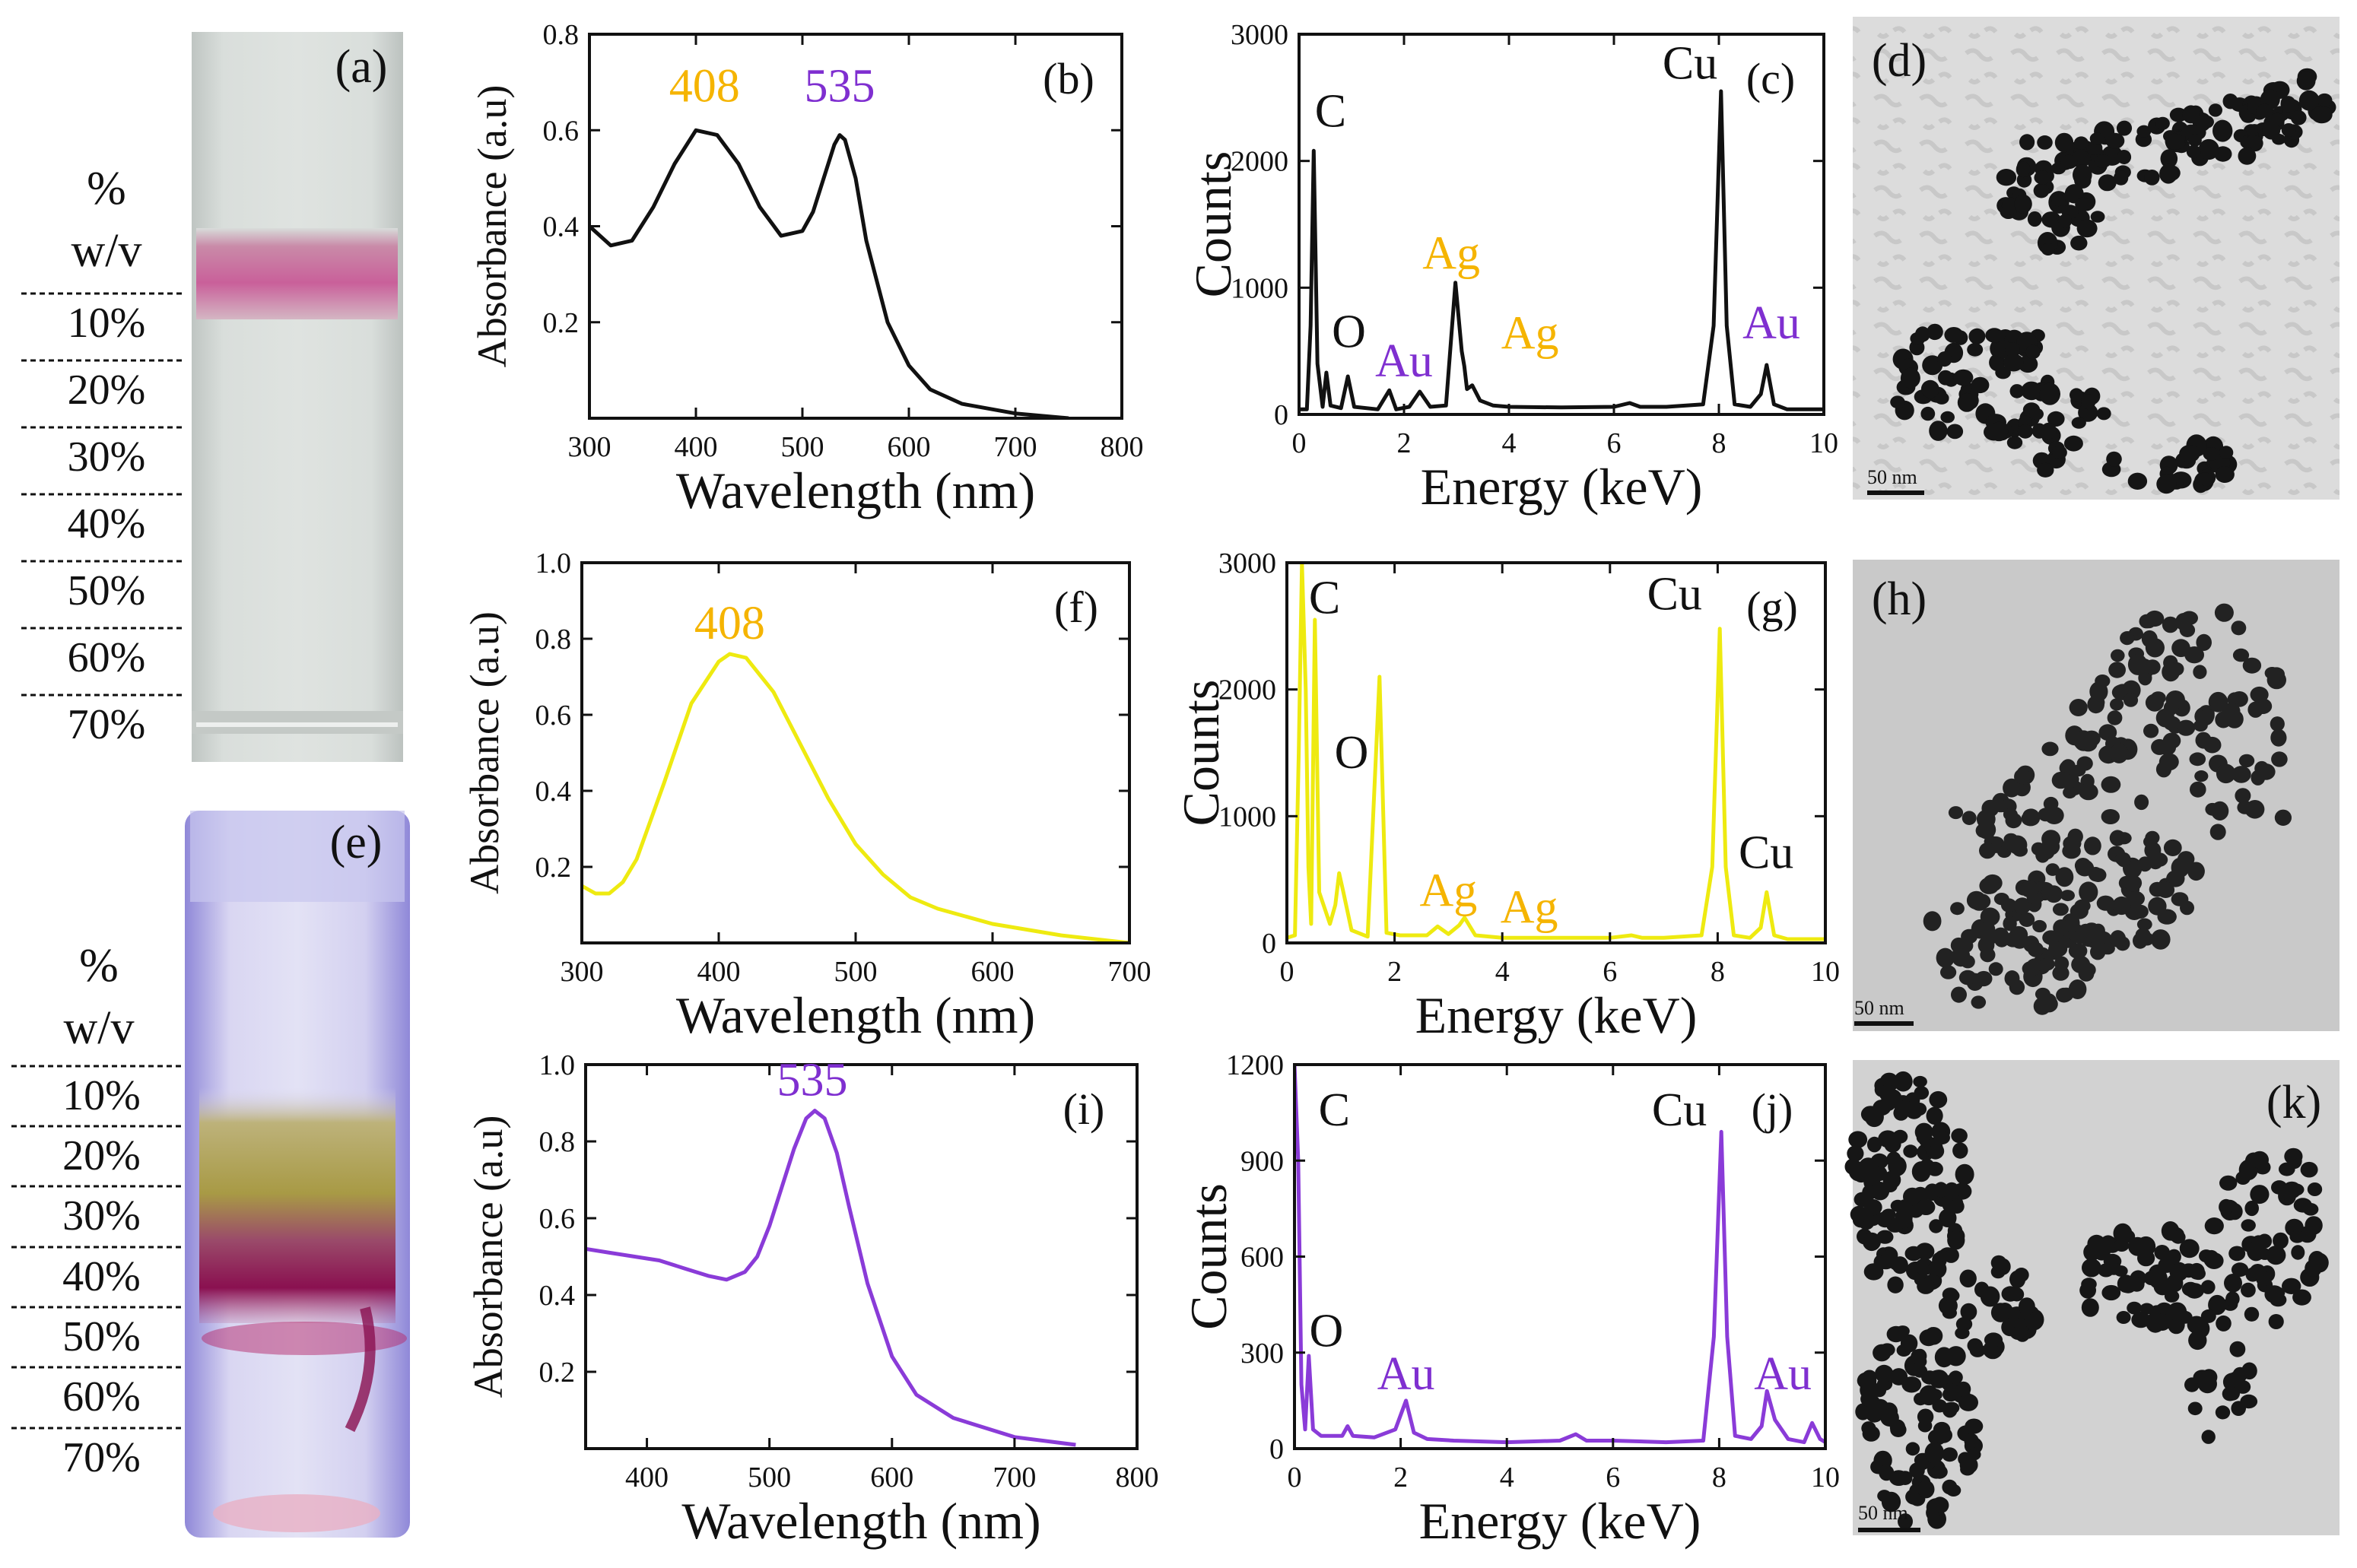 The height and width of the screenshot is (1568, 2357). I want to click on series-line-f, so click(855, 798).